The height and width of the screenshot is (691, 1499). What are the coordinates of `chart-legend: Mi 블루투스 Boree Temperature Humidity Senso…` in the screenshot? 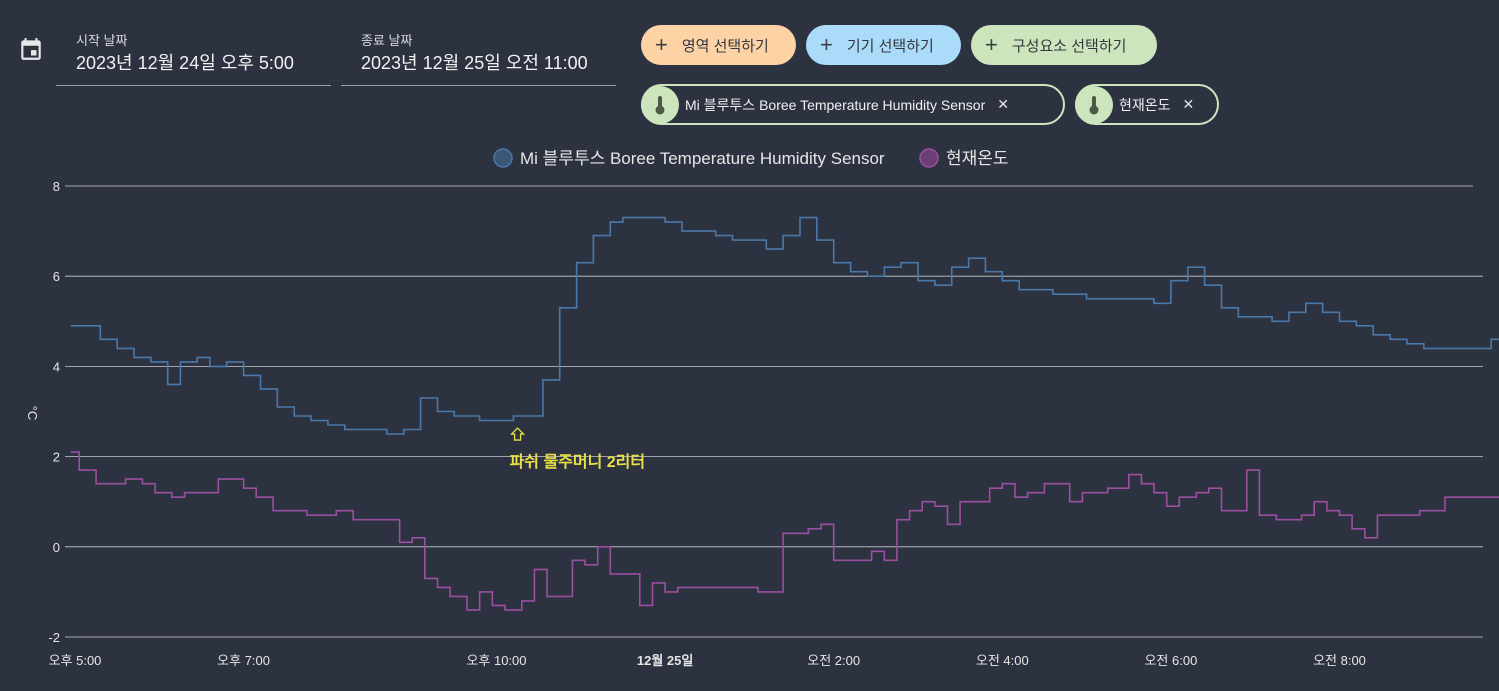 It's located at (751, 158).